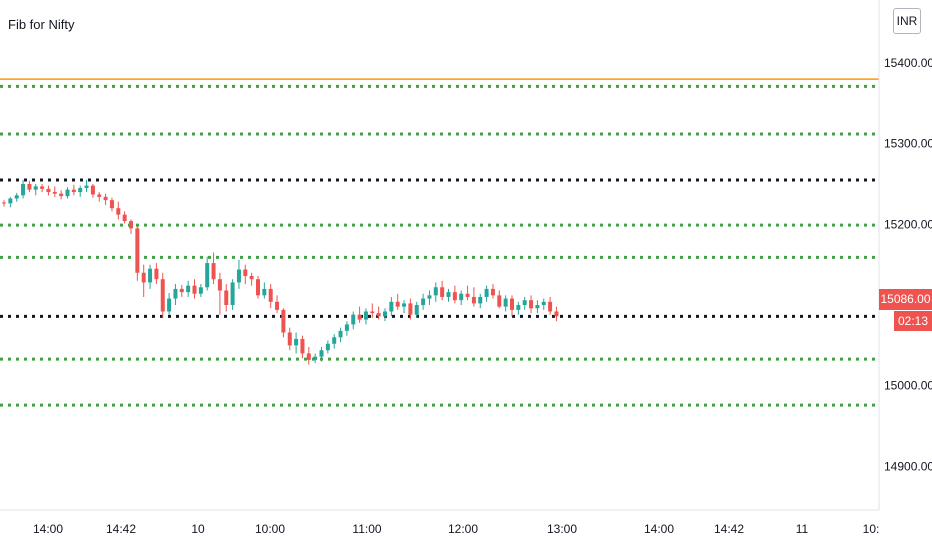  Describe the element at coordinates (913, 321) in the screenshot. I see `bar-countdown-tag: 02:13` at that location.